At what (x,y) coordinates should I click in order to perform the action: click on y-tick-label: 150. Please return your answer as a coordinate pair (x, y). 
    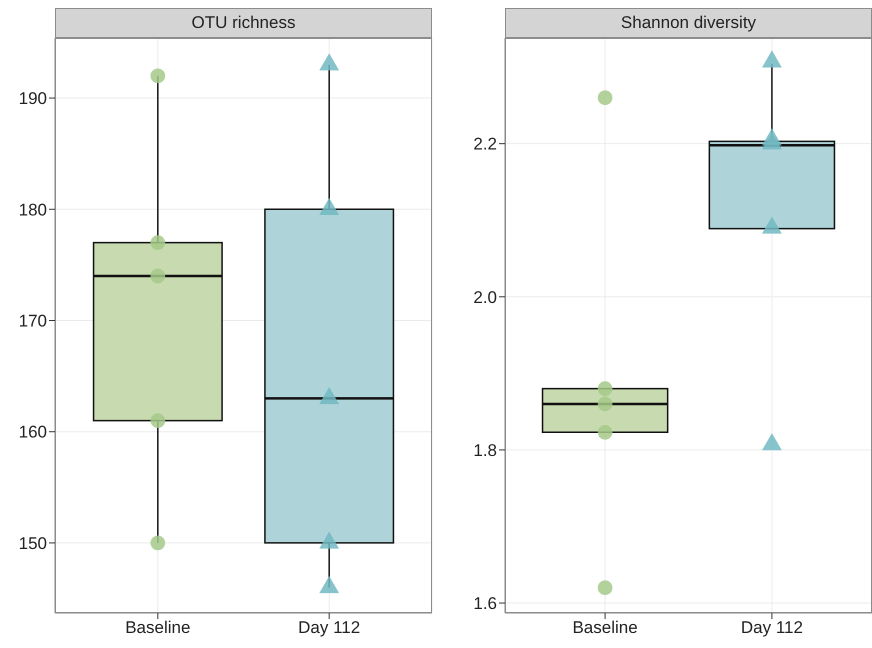
    Looking at the image, I should click on (32, 543).